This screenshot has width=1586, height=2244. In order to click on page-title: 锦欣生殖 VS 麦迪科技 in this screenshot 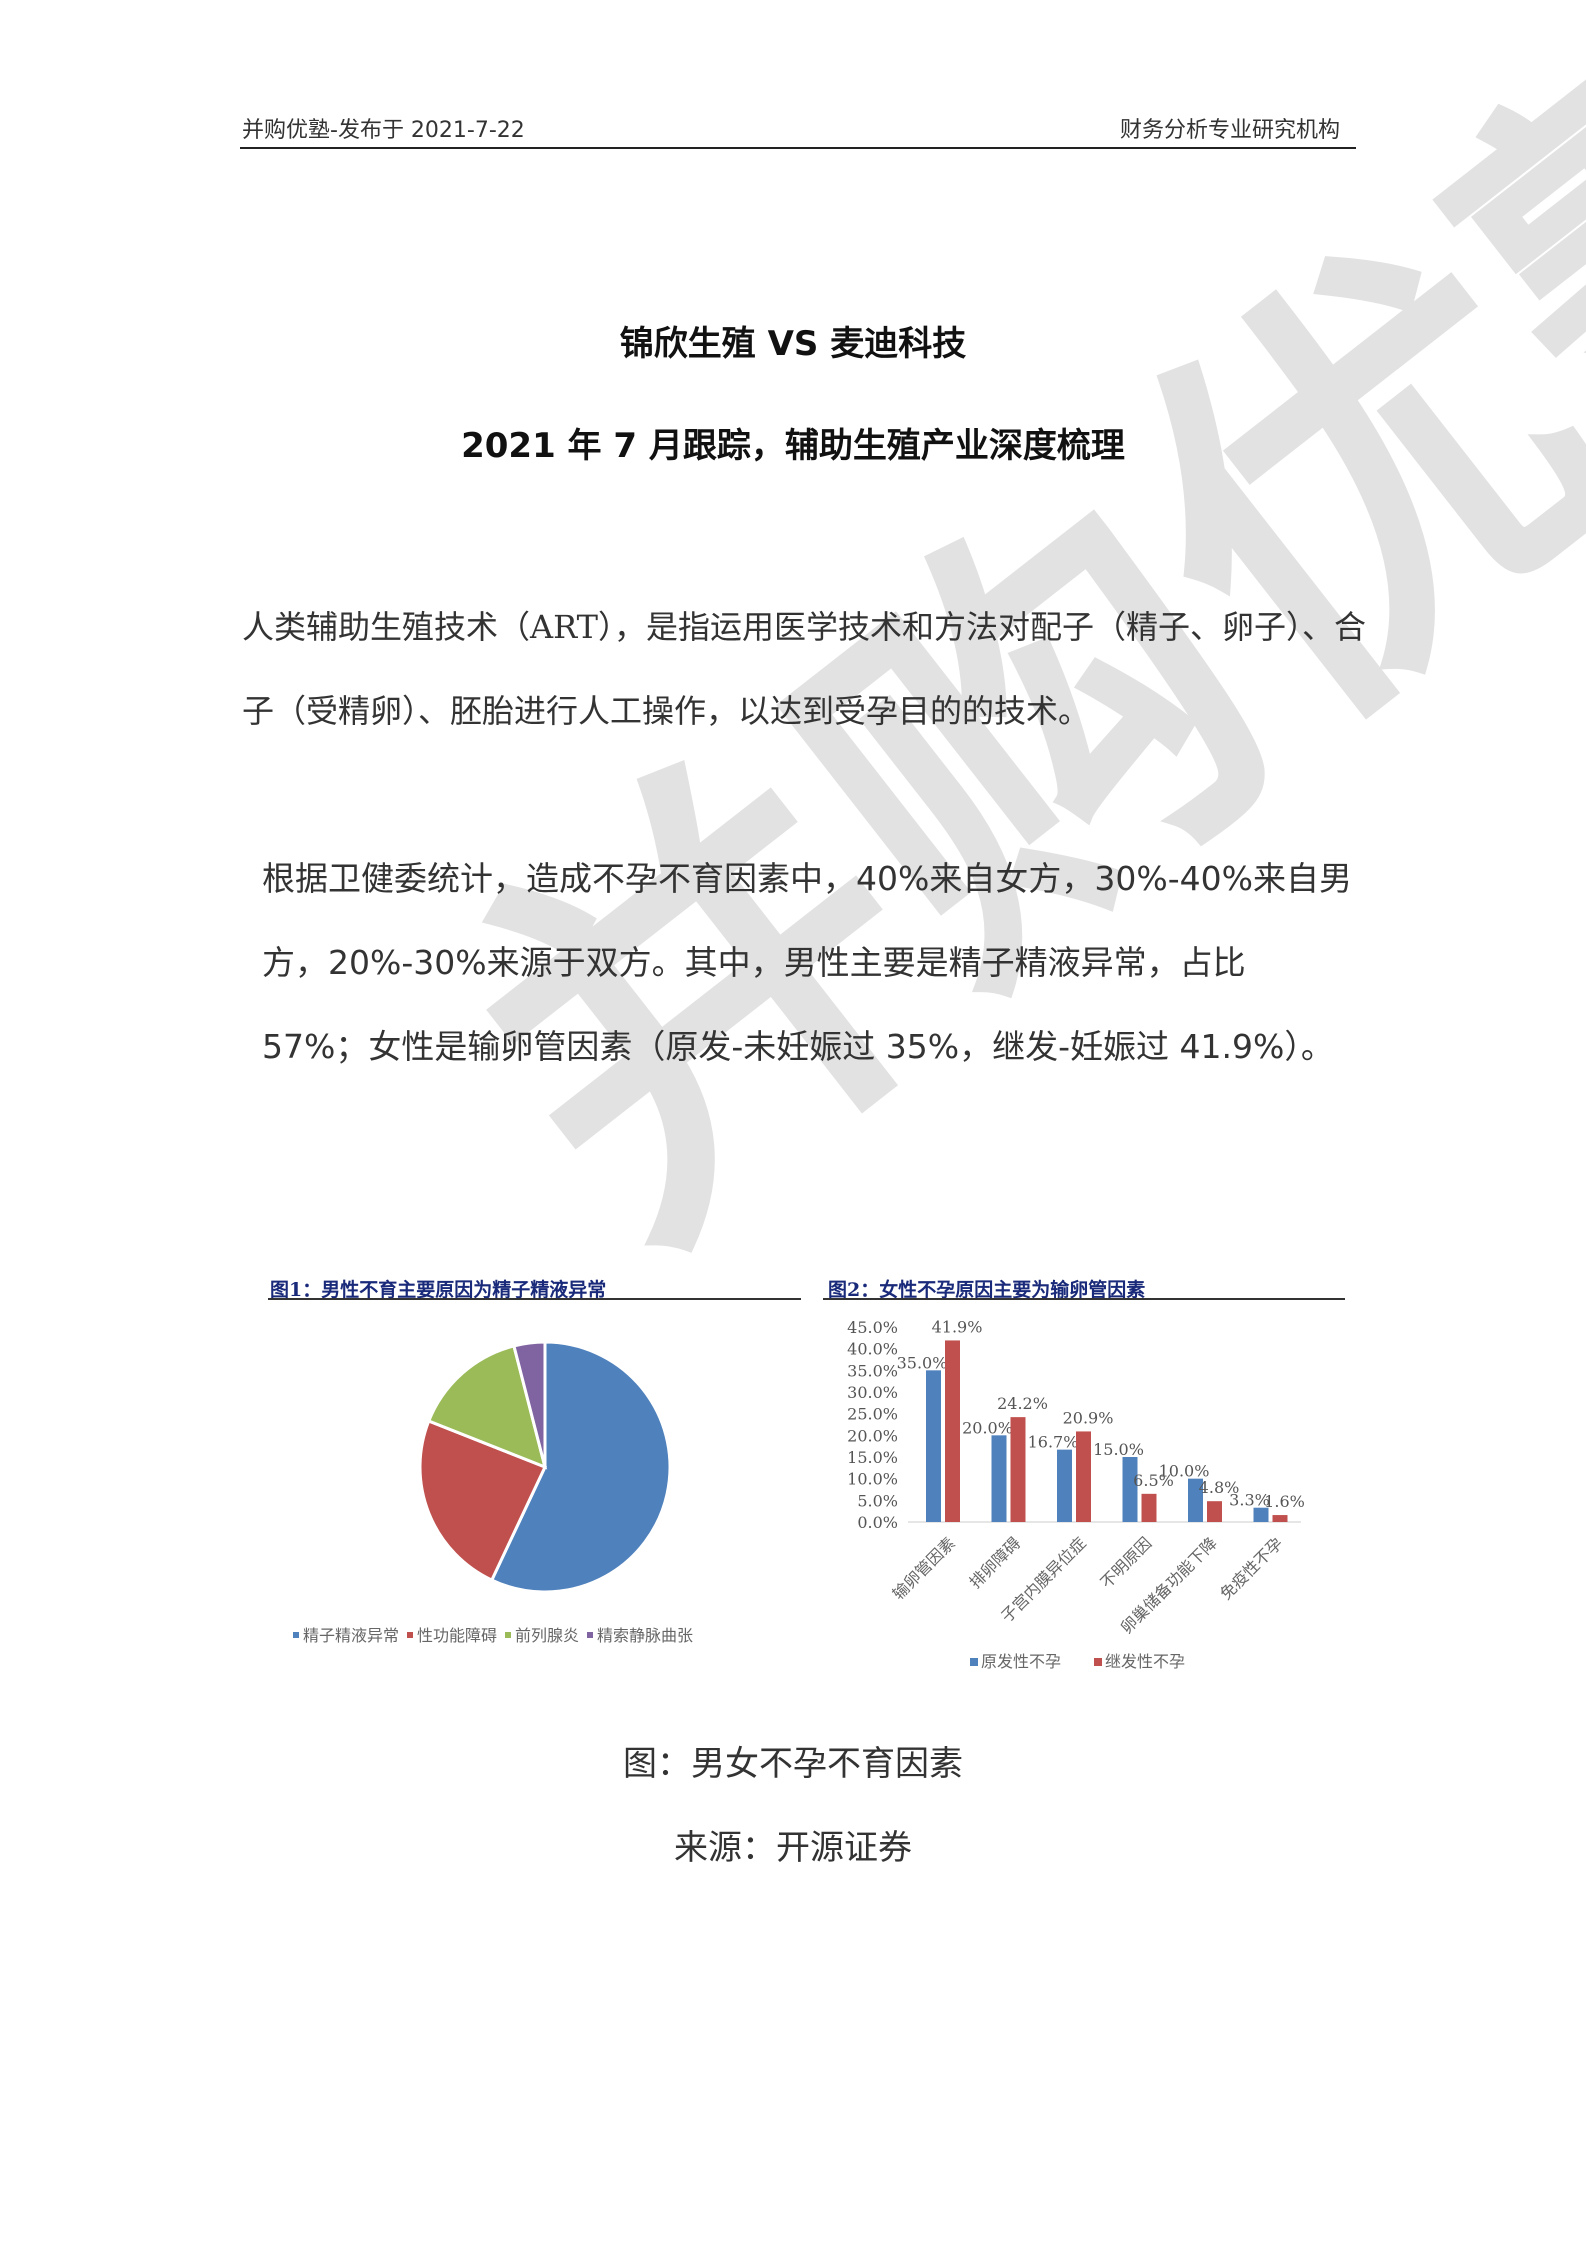, I will do `click(793, 344)`.